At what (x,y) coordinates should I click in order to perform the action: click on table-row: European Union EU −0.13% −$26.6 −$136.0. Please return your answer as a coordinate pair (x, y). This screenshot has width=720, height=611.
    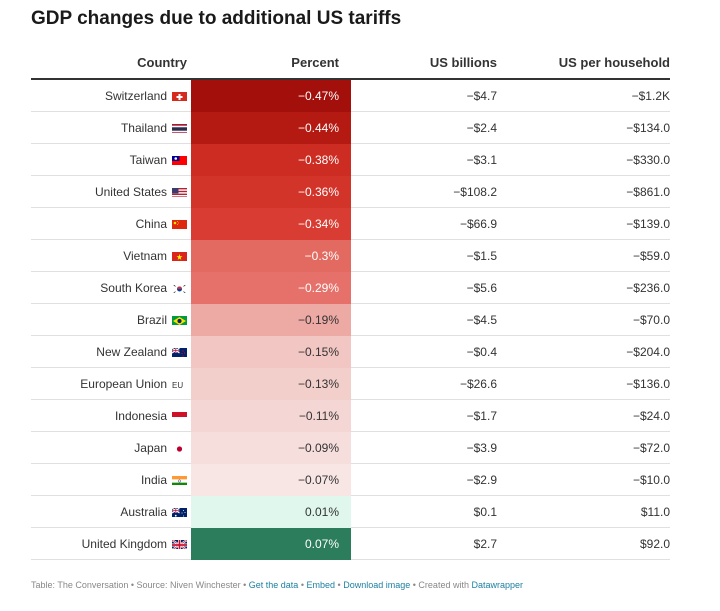
    Looking at the image, I should click on (350, 383).